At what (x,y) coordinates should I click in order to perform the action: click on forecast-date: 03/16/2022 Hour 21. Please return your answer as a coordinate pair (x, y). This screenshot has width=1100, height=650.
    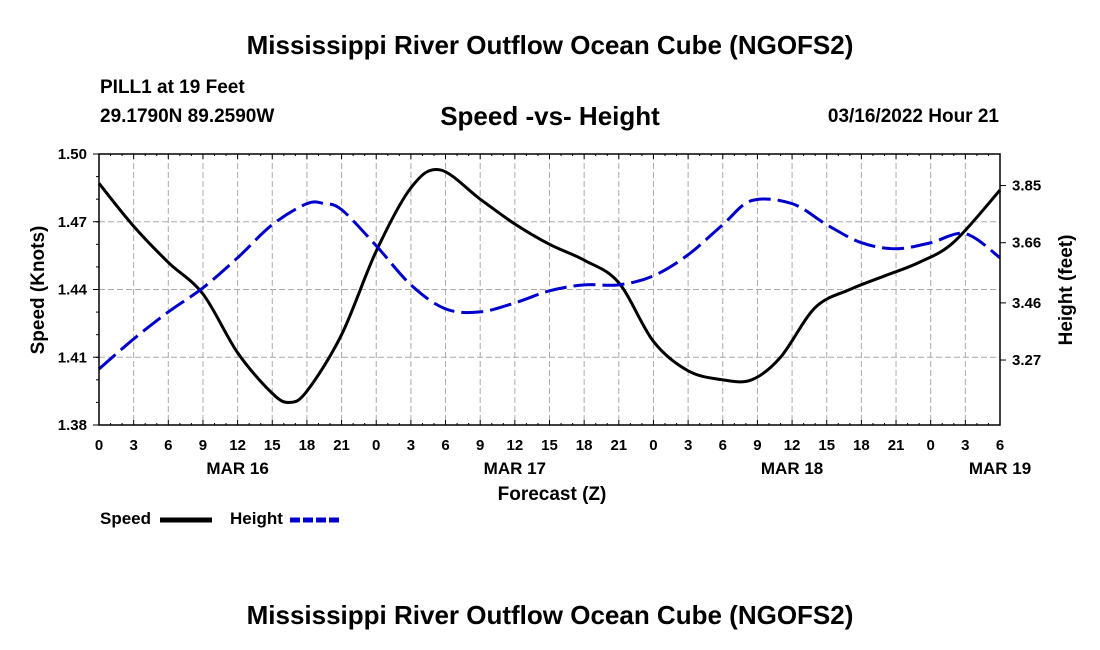
    Looking at the image, I should click on (913, 116).